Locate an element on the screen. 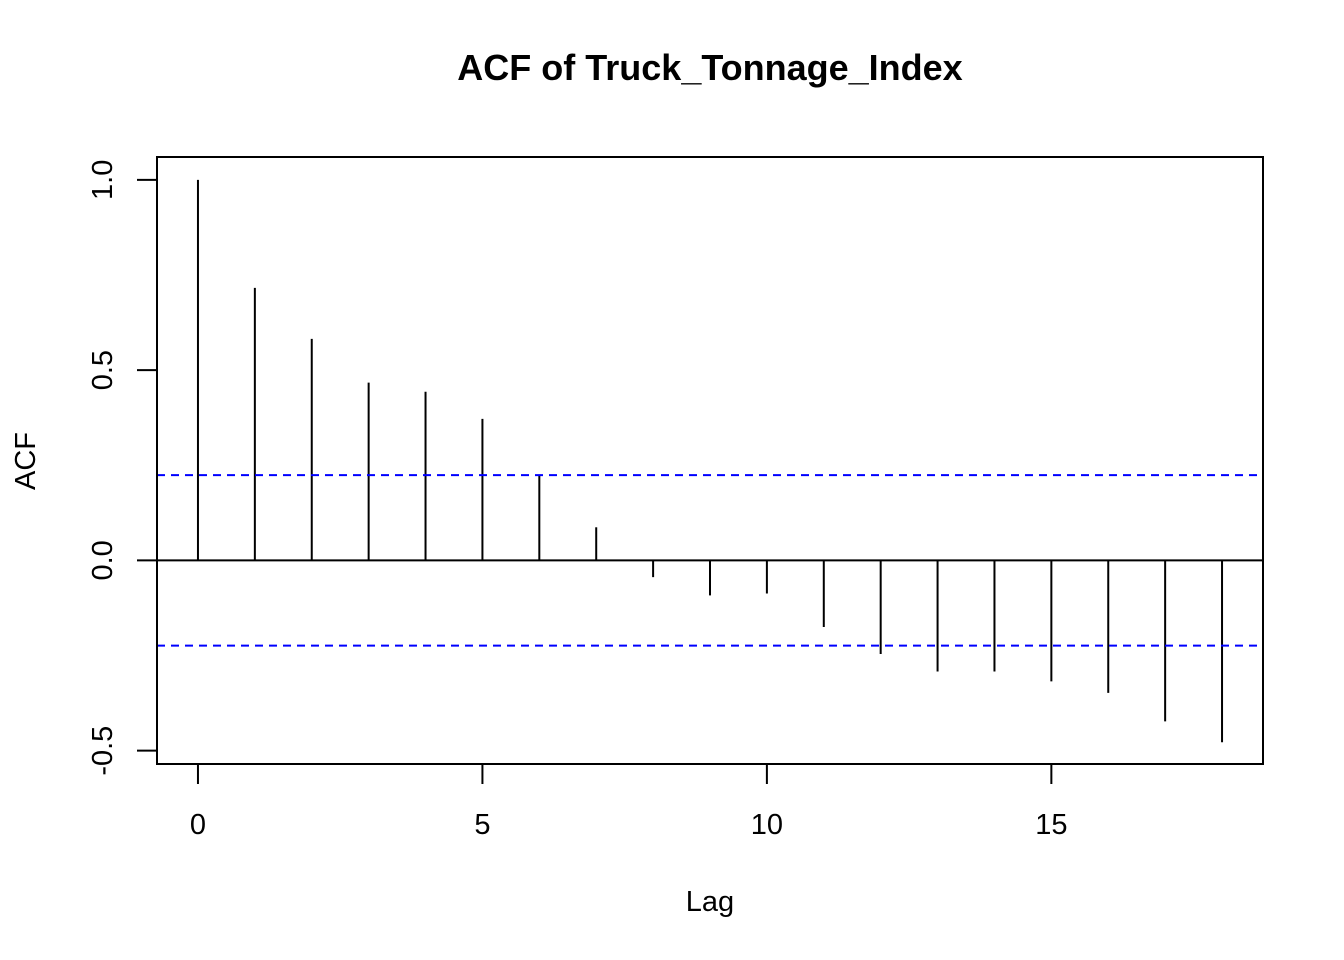  y-tick-label-3: 1.0 is located at coordinates (103, 180).